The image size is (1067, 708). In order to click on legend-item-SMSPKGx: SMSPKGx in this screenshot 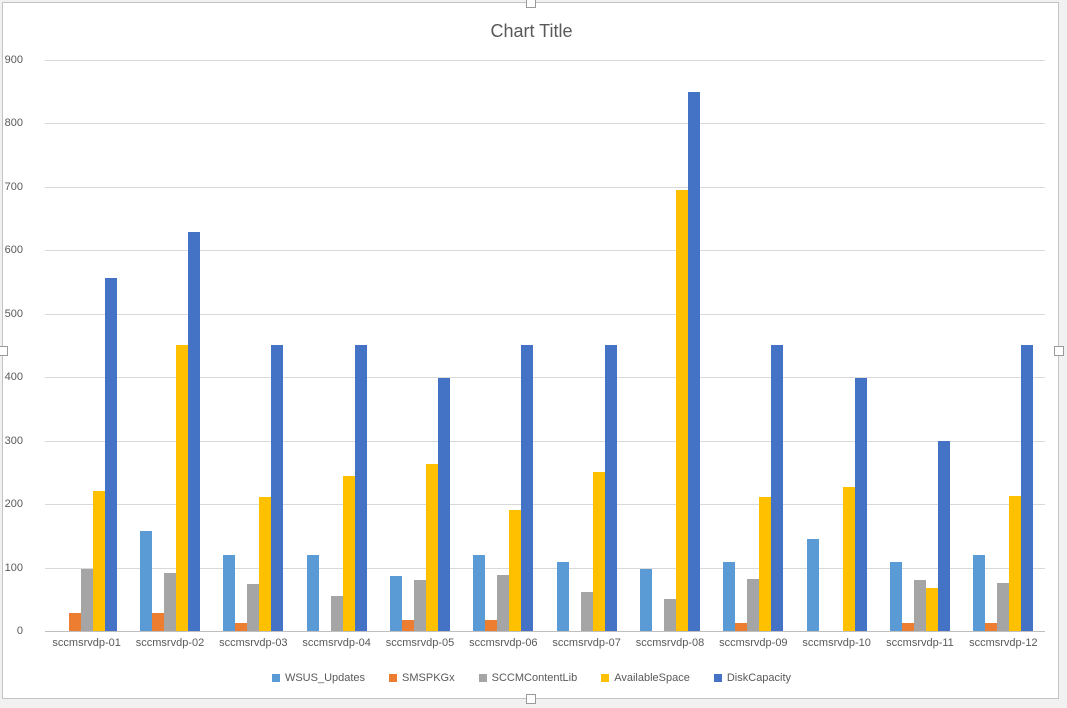, I will do `click(422, 678)`.